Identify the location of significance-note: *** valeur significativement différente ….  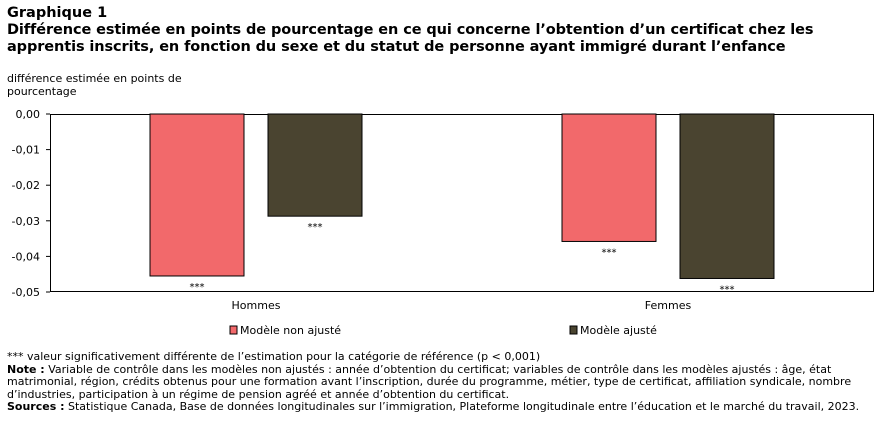
(274, 356).